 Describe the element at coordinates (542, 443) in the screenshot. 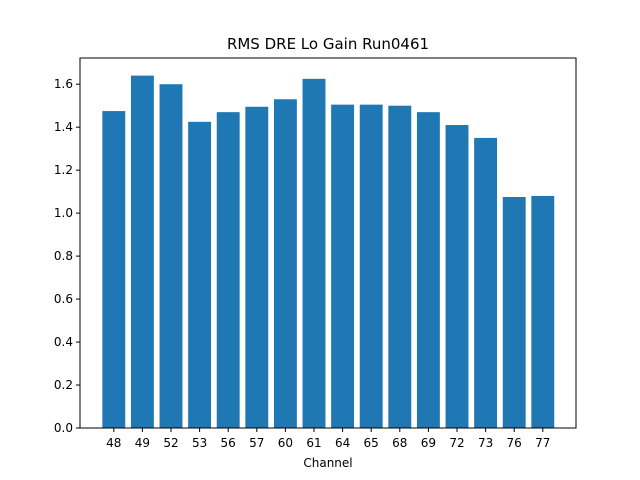

I see `x-tick-label: 77` at that location.